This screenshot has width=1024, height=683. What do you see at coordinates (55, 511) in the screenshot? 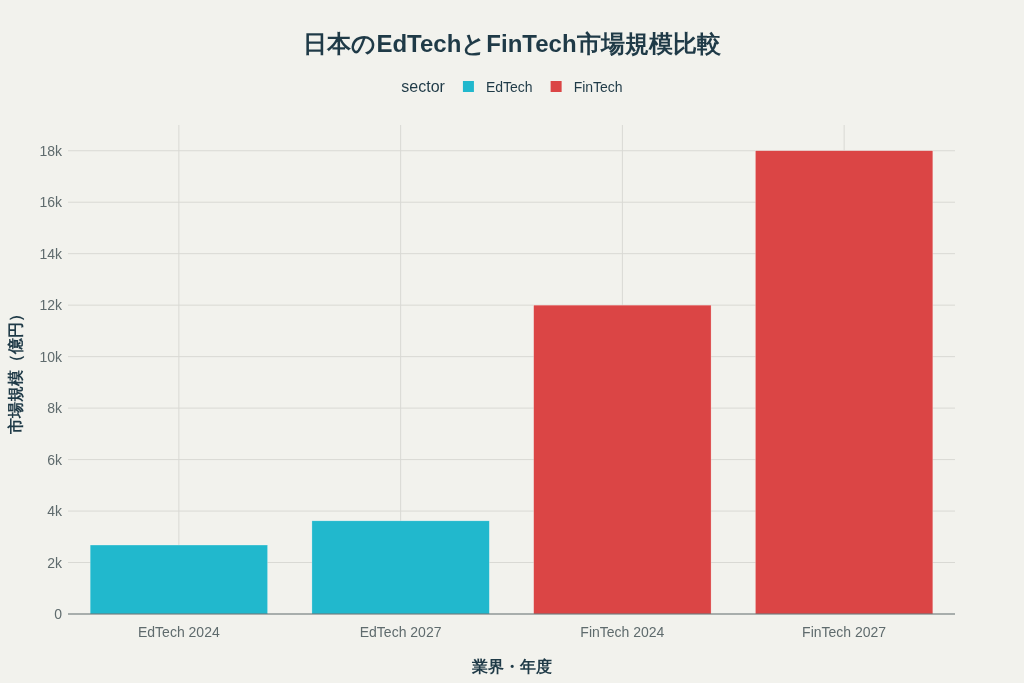
I see `y-tick-label: 4k` at bounding box center [55, 511].